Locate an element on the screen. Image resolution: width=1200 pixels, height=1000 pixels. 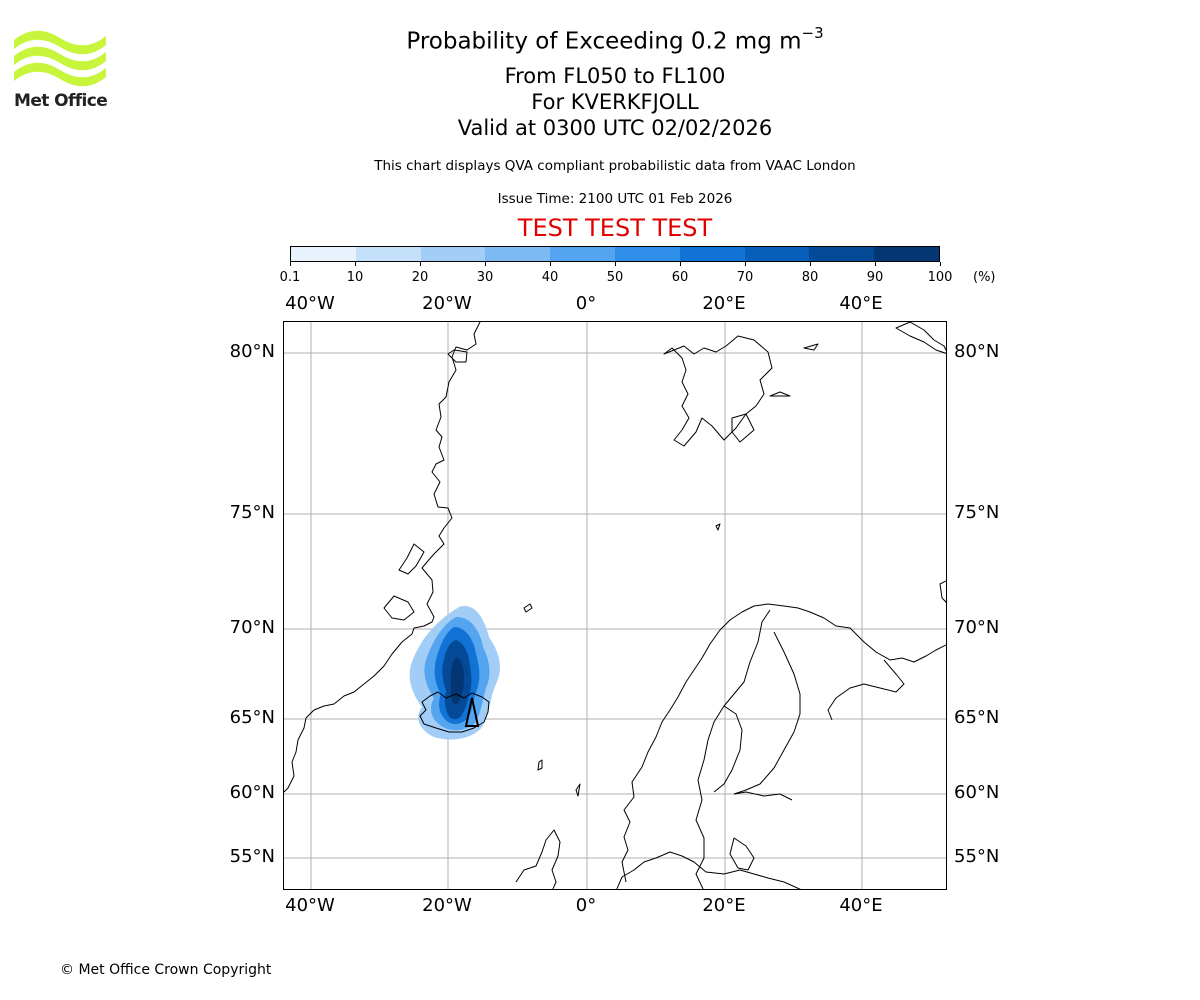
scoresby-sund is located at coordinates (411, 559).